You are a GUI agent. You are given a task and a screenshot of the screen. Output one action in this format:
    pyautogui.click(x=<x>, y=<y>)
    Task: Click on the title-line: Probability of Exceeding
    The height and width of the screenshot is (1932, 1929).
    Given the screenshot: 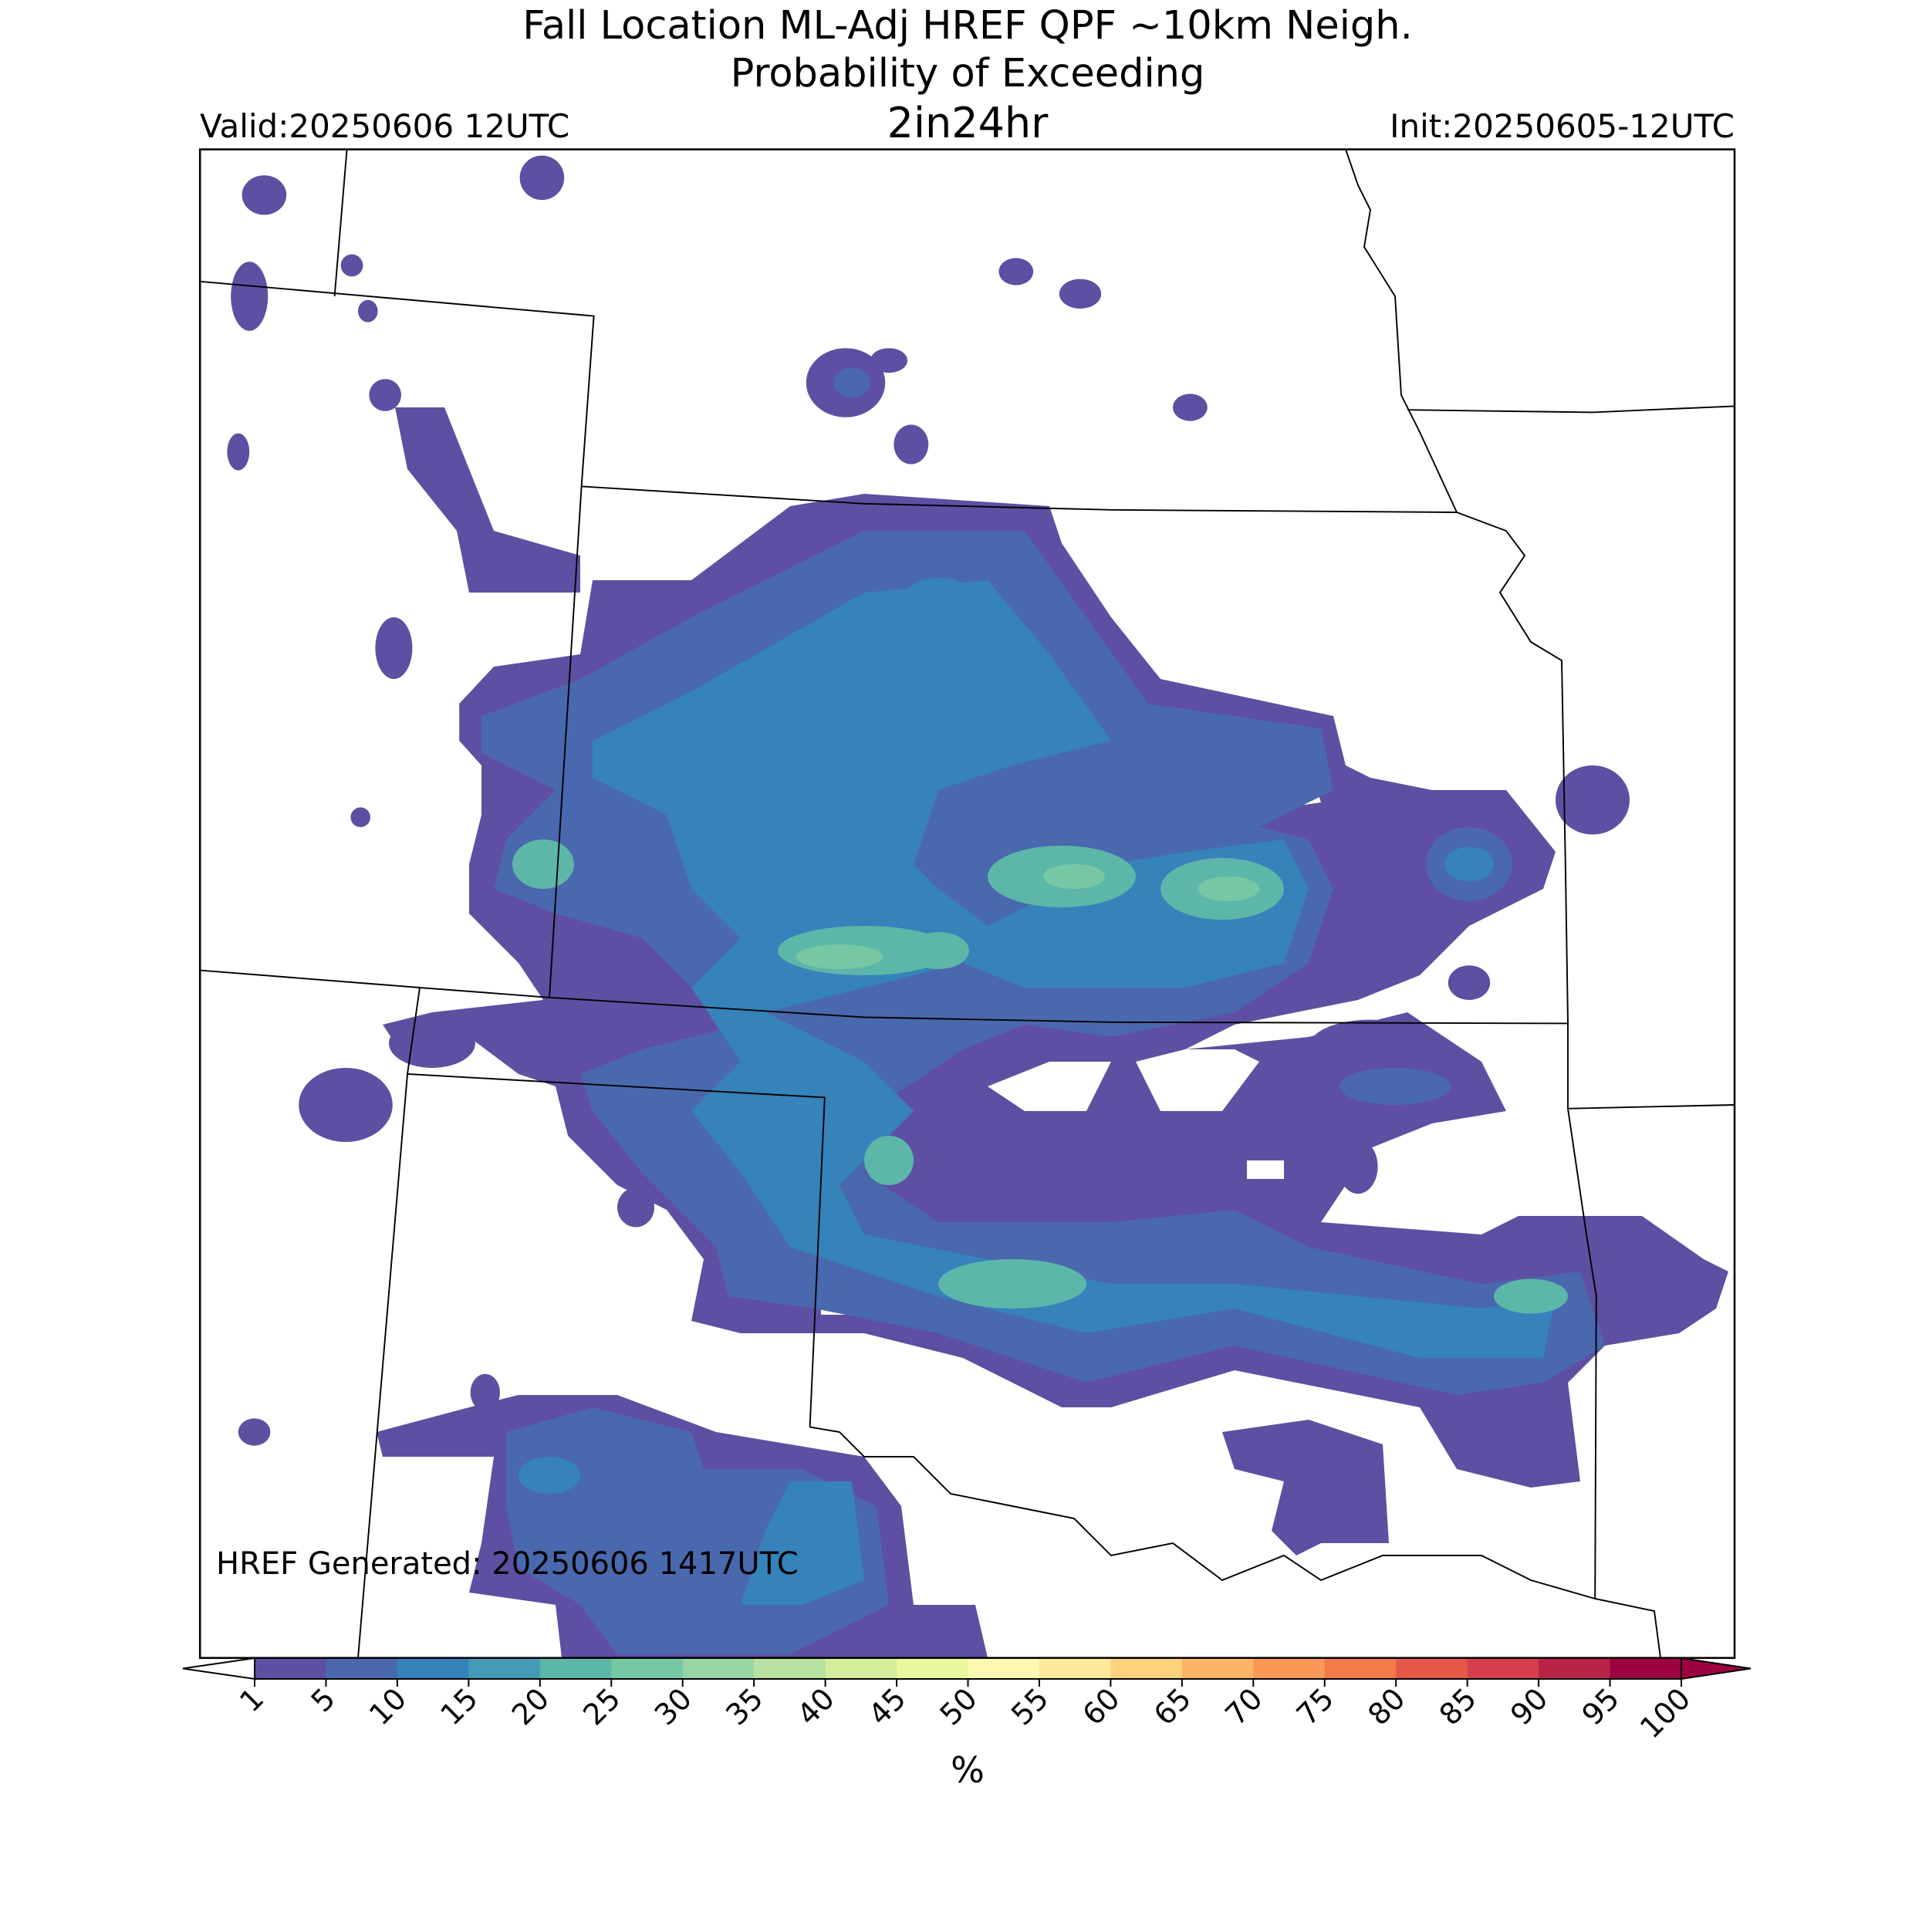 What is the action you would take?
    pyautogui.click(x=968, y=73)
    